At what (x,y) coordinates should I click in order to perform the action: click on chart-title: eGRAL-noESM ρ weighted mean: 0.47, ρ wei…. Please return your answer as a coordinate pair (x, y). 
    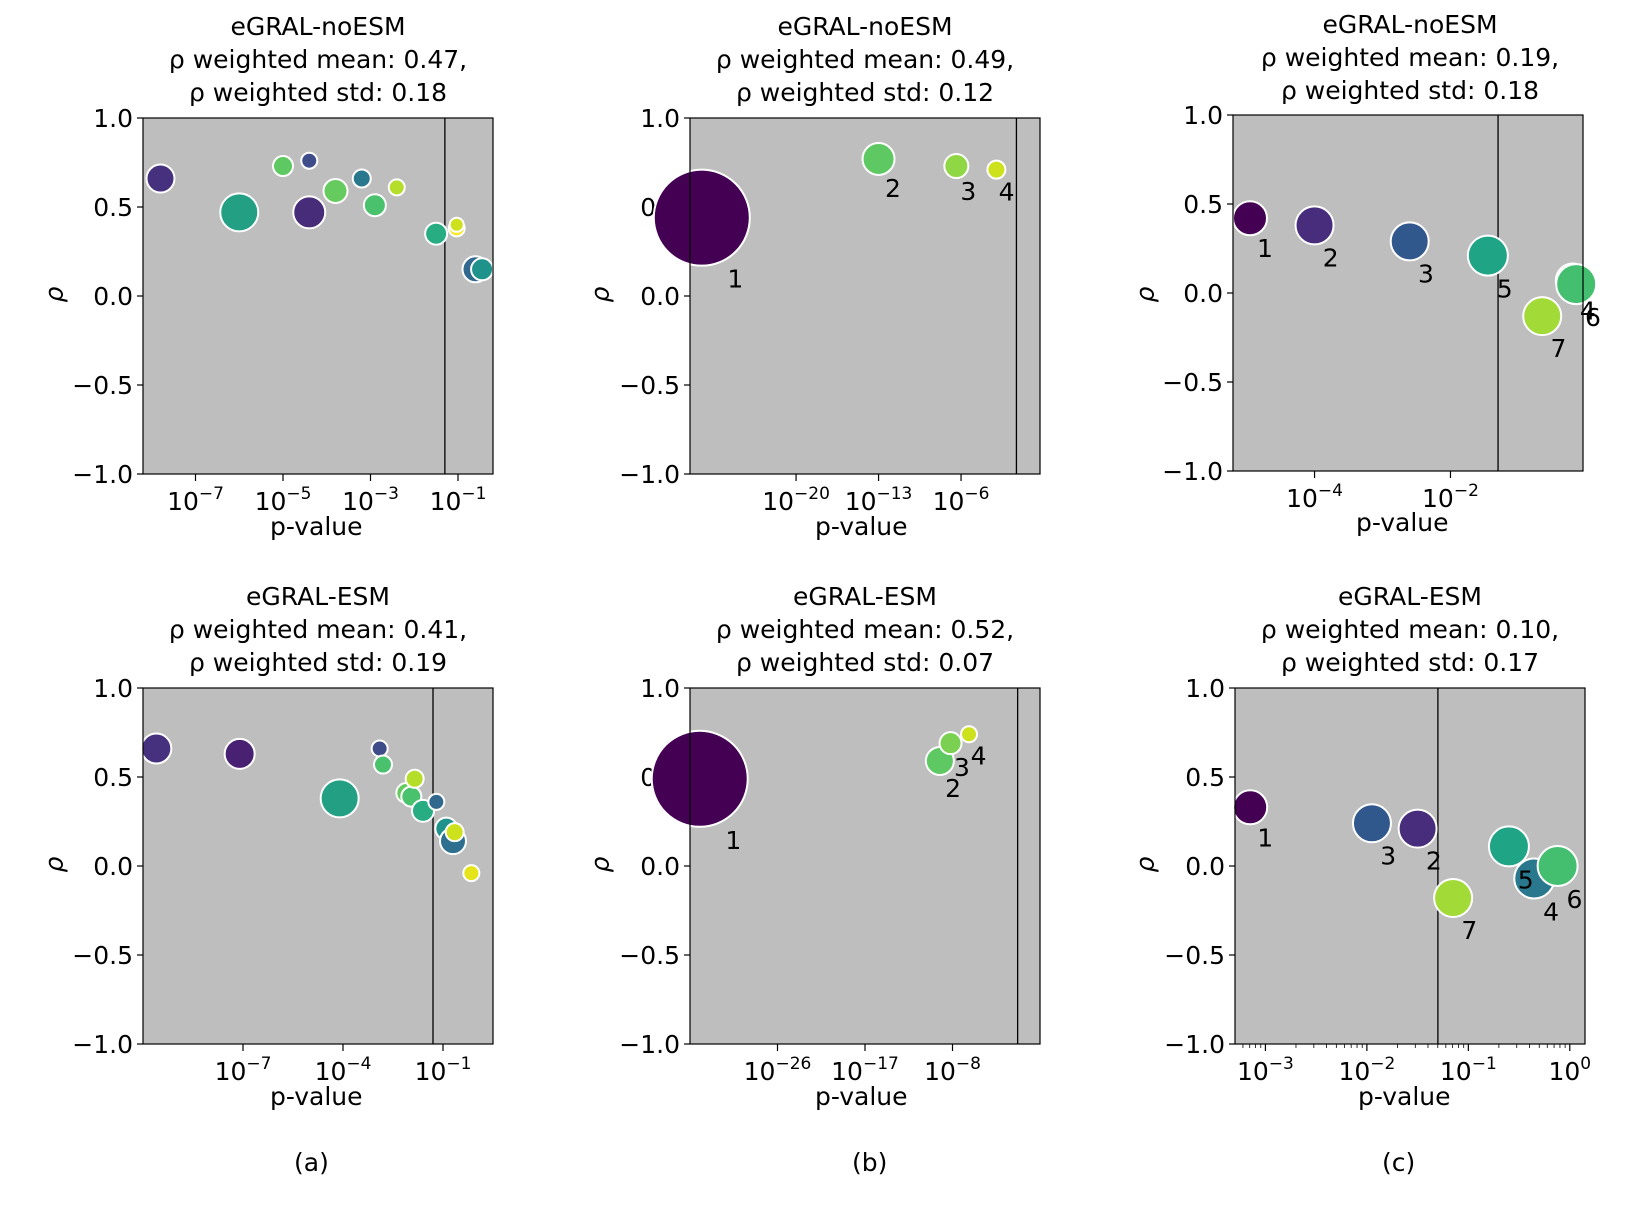
    Looking at the image, I should click on (318, 59).